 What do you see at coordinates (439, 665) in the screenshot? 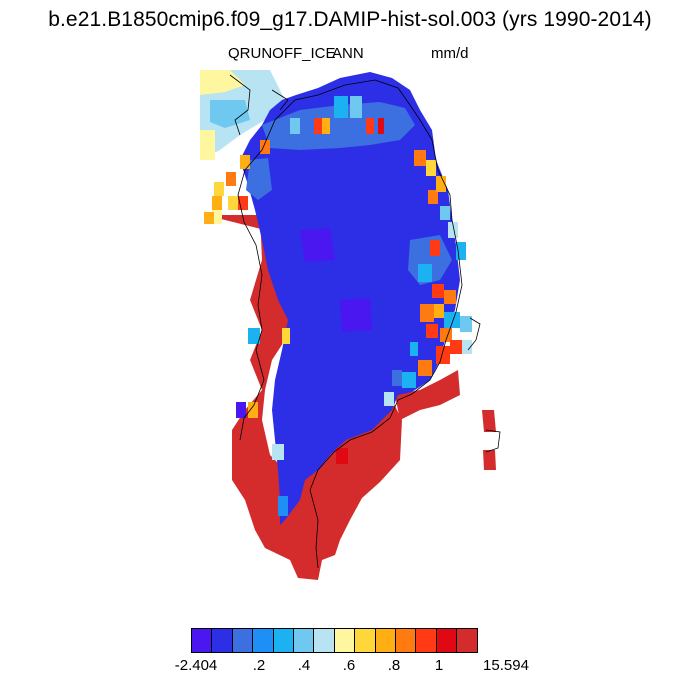
I see `colorbar-tick-label: 1` at bounding box center [439, 665].